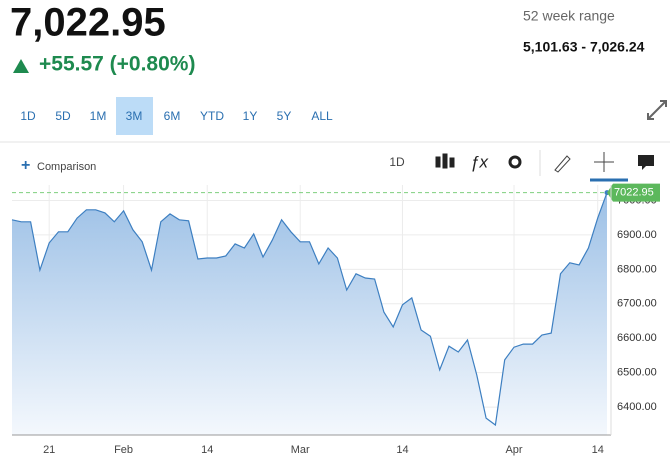 The image size is (670, 464). What do you see at coordinates (49, 450) in the screenshot?
I see `x-tick-label: 21` at bounding box center [49, 450].